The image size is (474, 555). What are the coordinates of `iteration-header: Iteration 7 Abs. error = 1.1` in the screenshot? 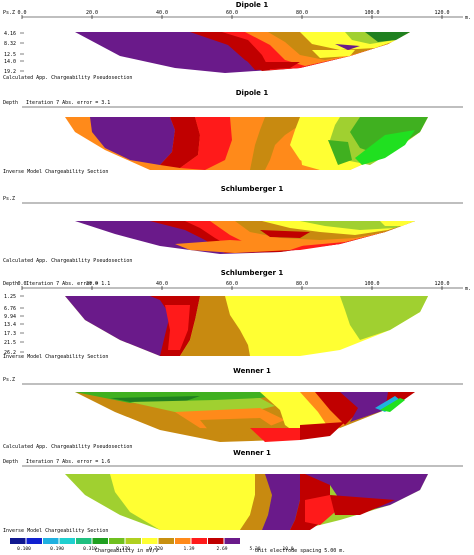 It's located at (68, 284).